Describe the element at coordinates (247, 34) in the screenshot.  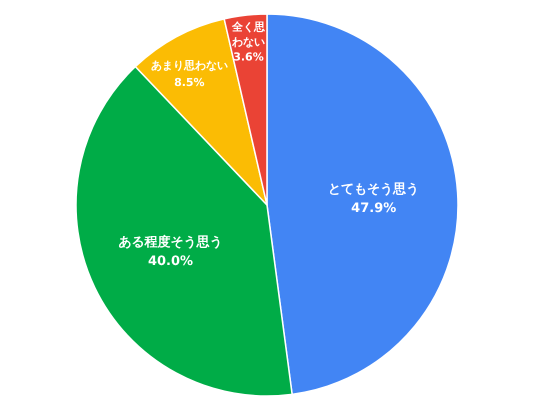
I see `slice-label: 全く思わない` at that location.